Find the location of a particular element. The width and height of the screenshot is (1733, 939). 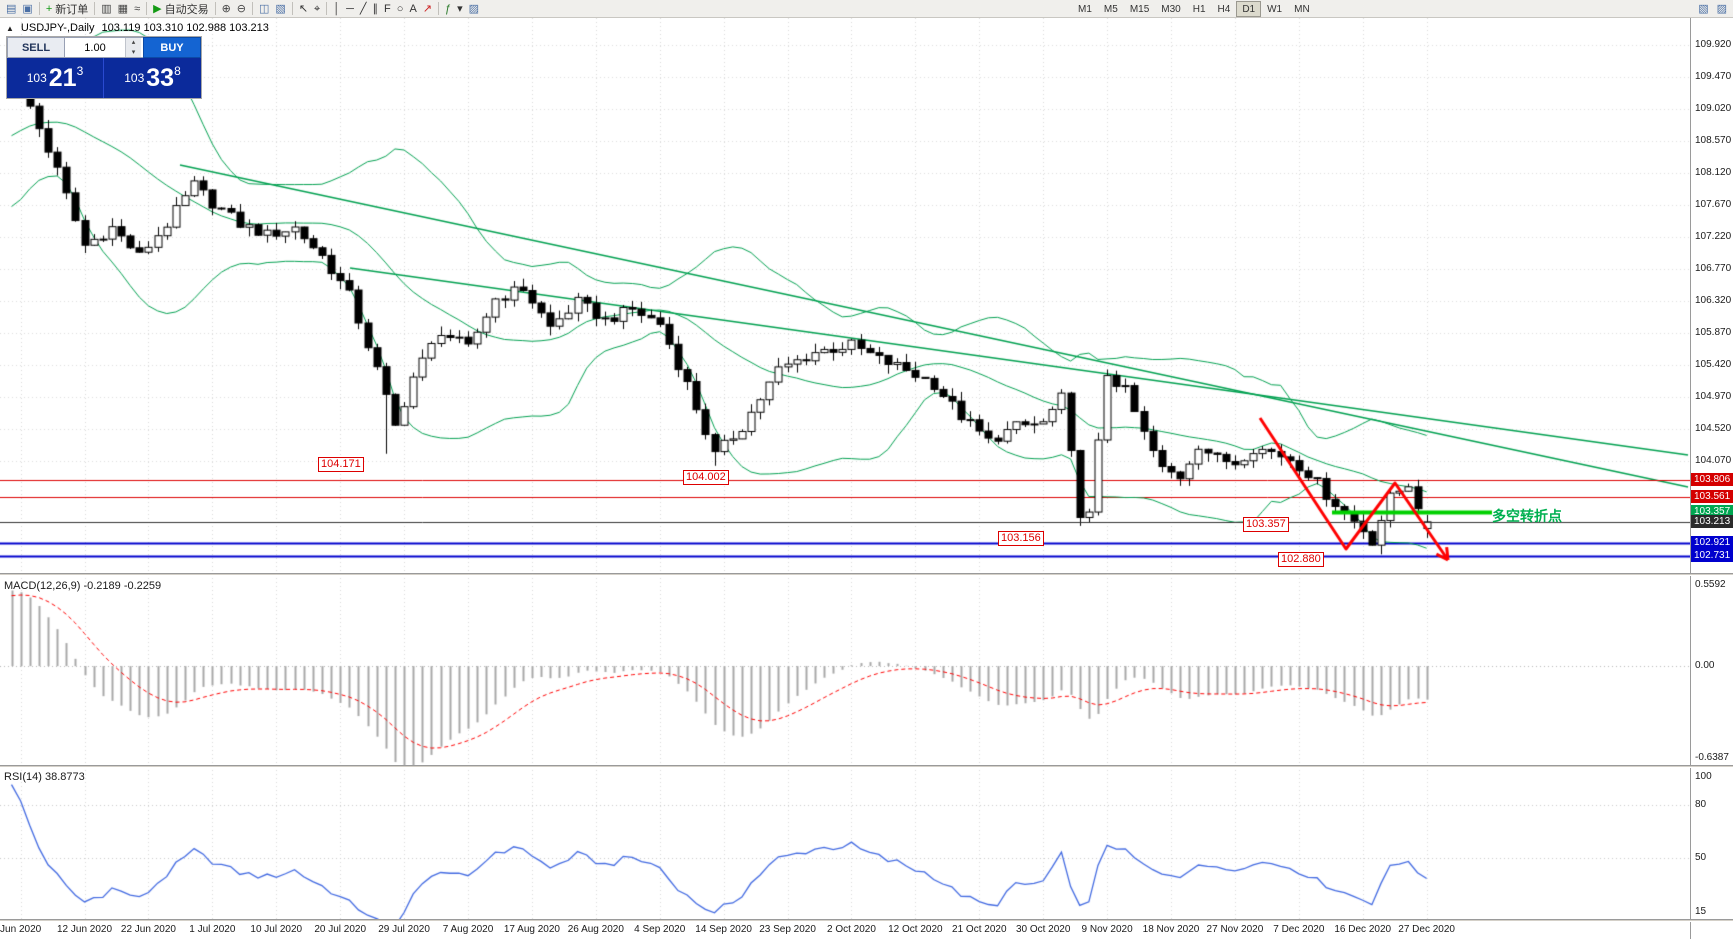

timeframe-h4-button: H4 is located at coordinates (1224, 9).